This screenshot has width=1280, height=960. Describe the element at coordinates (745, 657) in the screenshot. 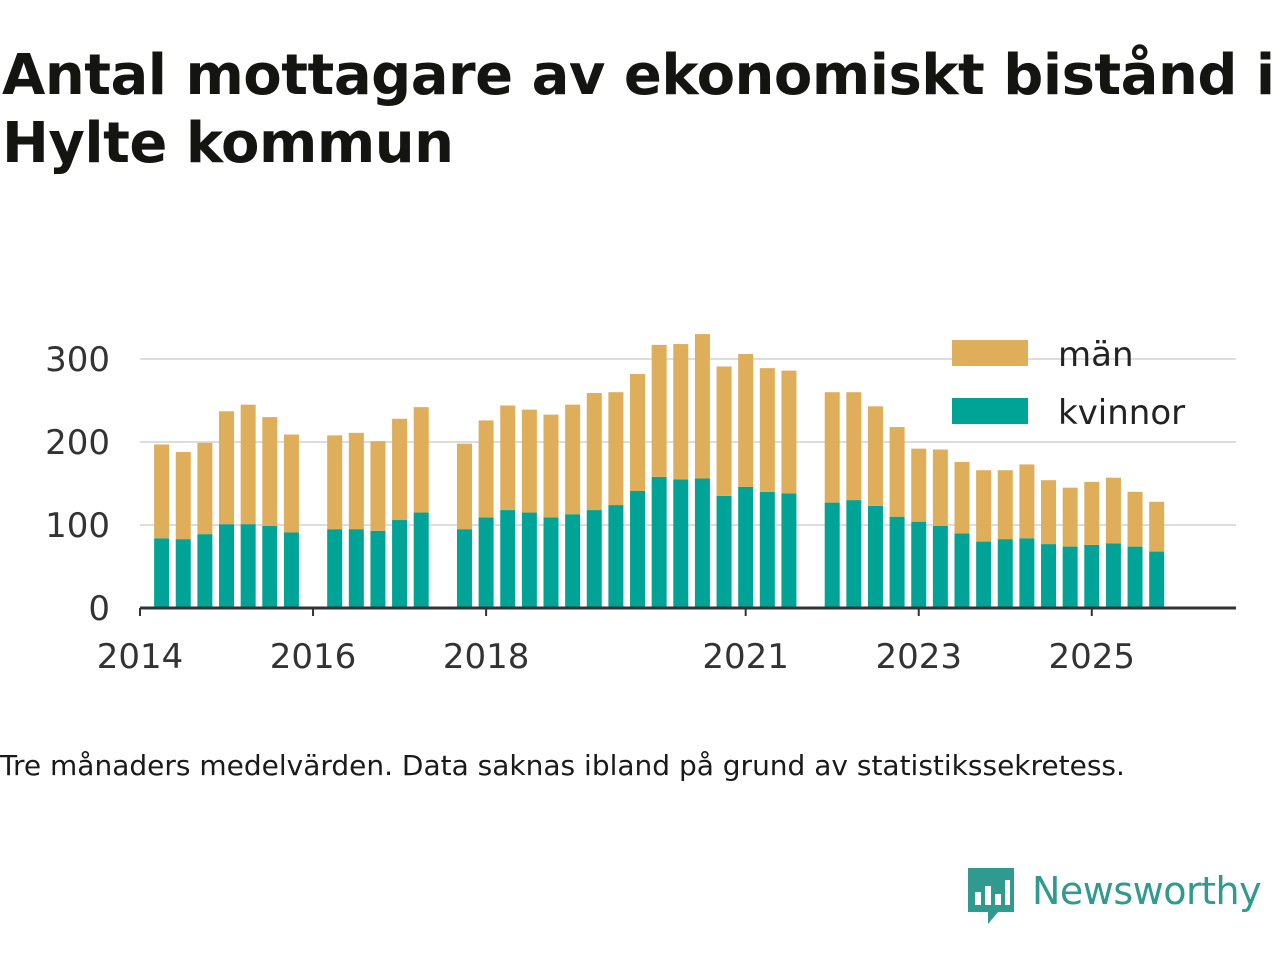

I see `x-tick-label: 2021` at that location.